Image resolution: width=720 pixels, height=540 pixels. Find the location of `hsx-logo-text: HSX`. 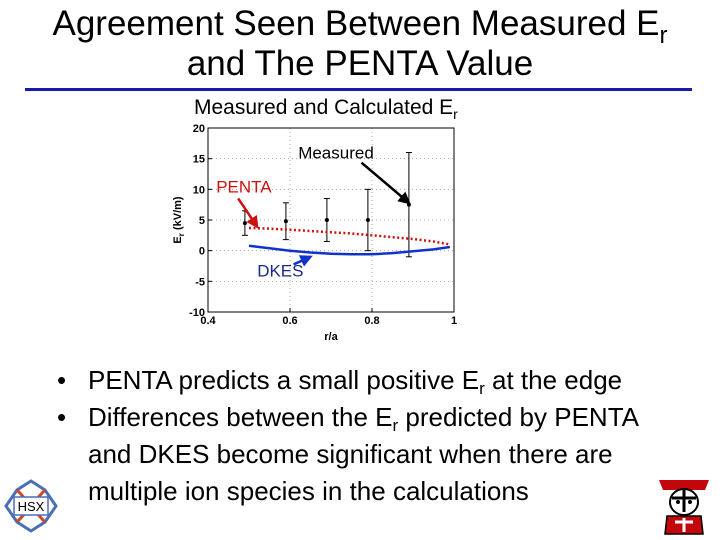

hsx-logo-text: HSX is located at coordinates (31, 506).